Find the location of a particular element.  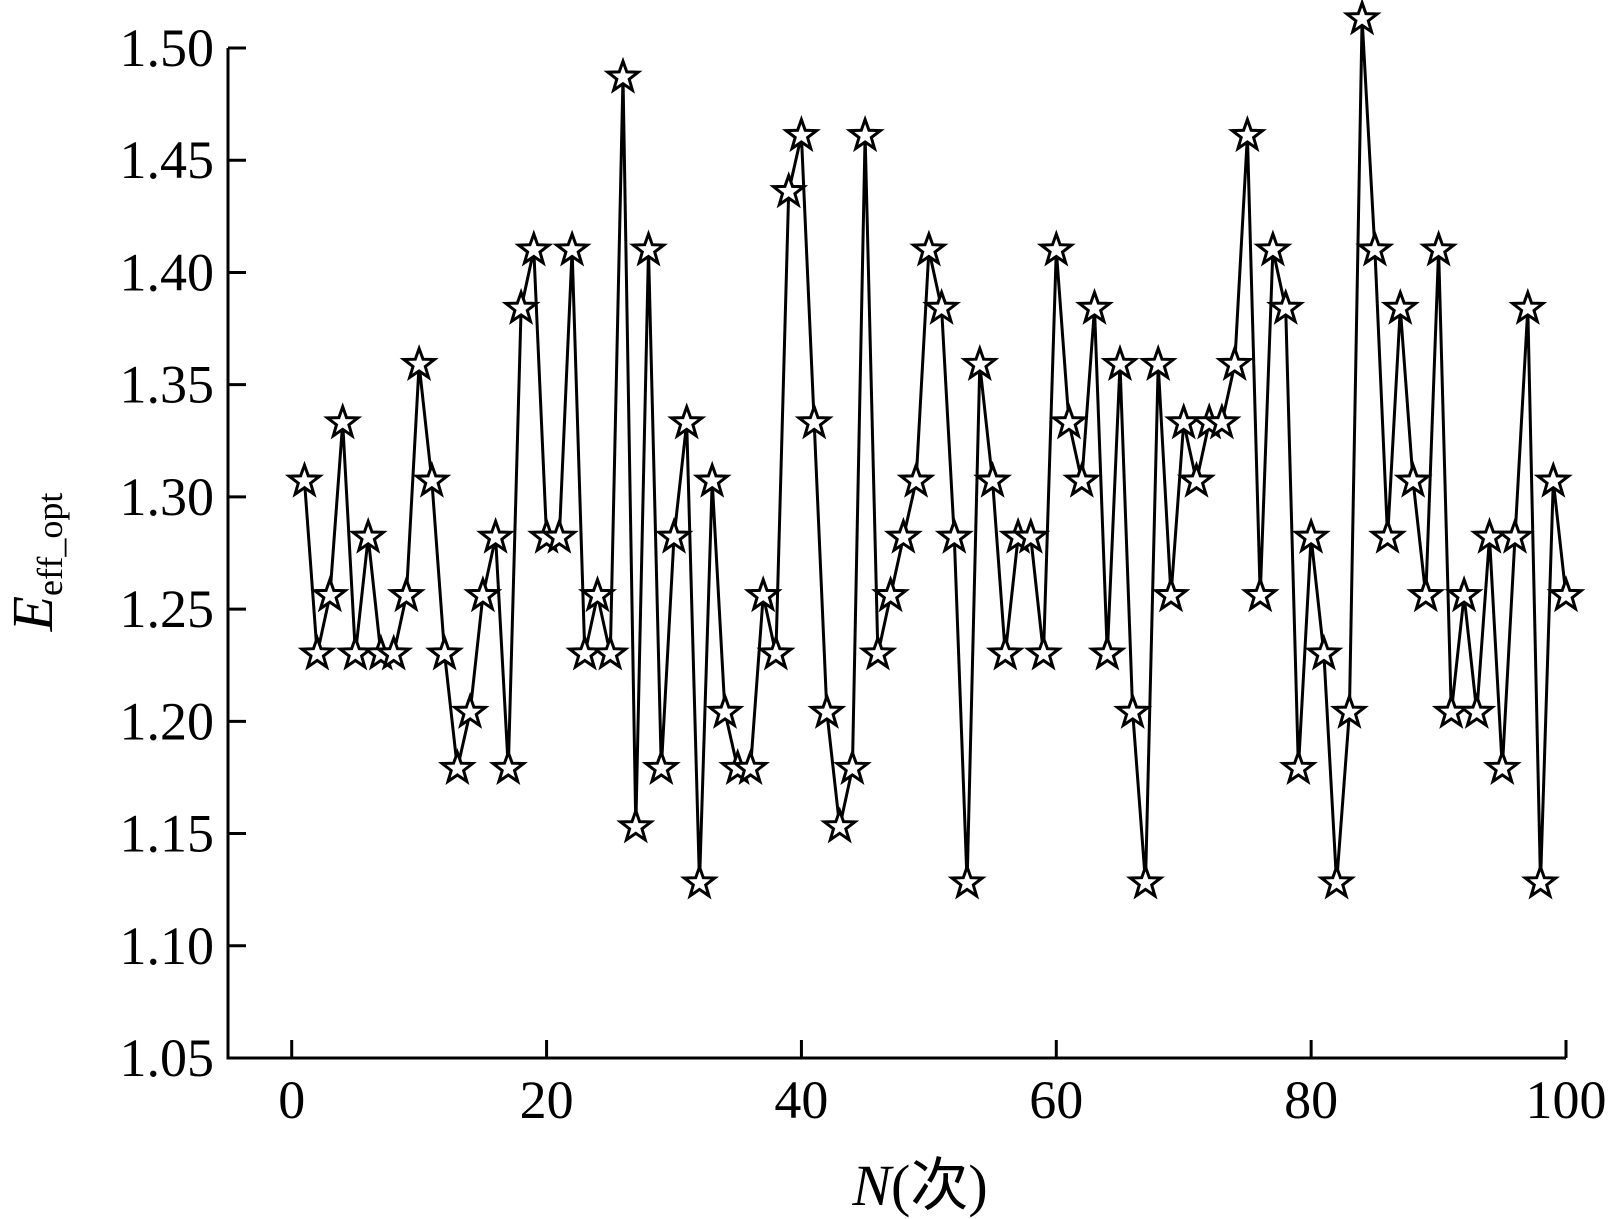

x-tick-label: 0 is located at coordinates (291, 1100).